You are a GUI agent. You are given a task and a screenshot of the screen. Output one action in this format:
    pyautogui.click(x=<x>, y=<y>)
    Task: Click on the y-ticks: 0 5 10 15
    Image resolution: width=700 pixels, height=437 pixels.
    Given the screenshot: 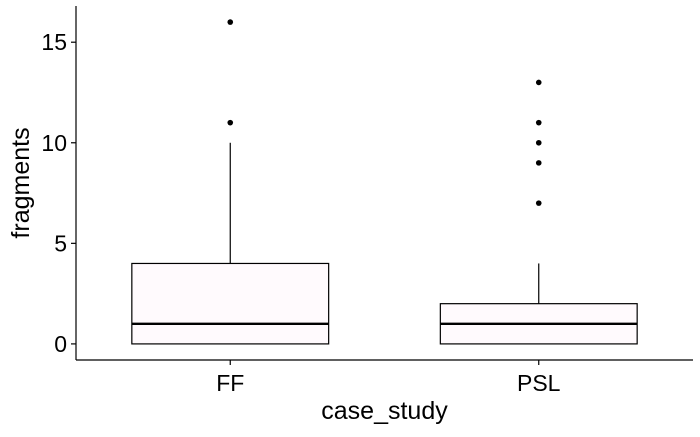 What is the action you would take?
    pyautogui.click(x=58, y=193)
    